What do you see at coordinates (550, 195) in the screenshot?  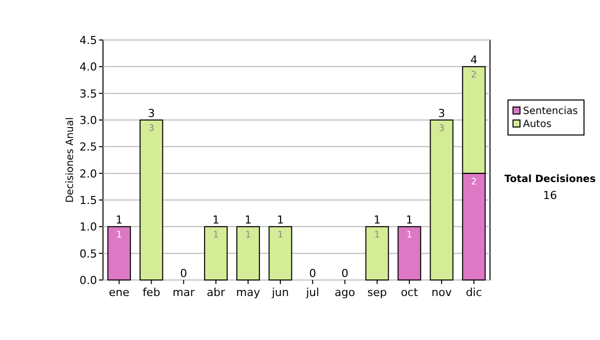 I see `text: 16` at bounding box center [550, 195].